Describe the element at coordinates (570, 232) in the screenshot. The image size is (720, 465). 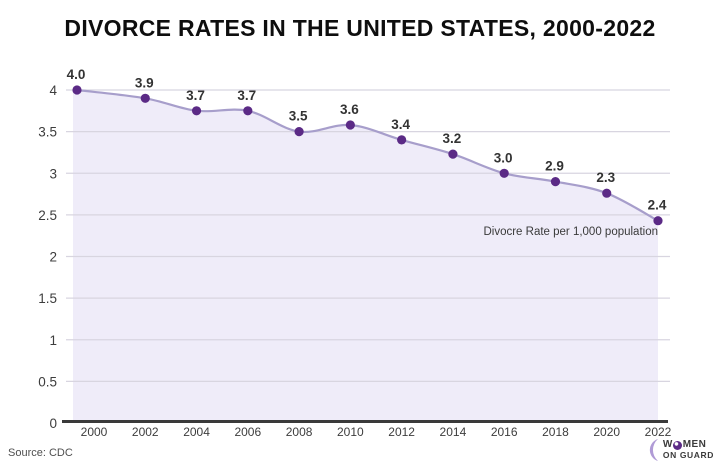
I see `series-annotation: Divocre Rate per 1,000 population` at that location.